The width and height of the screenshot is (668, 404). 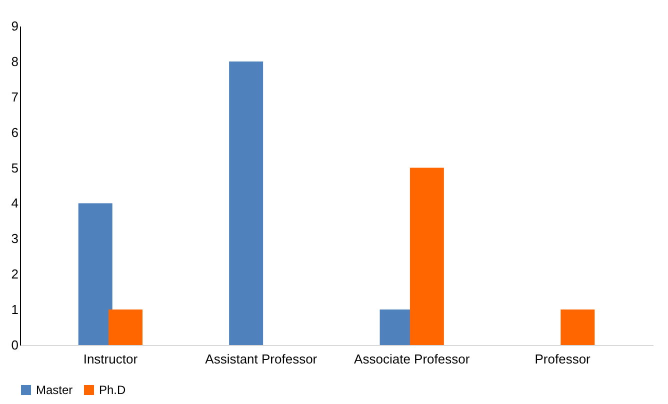 I want to click on y-tick-label: 6, so click(x=14, y=132).